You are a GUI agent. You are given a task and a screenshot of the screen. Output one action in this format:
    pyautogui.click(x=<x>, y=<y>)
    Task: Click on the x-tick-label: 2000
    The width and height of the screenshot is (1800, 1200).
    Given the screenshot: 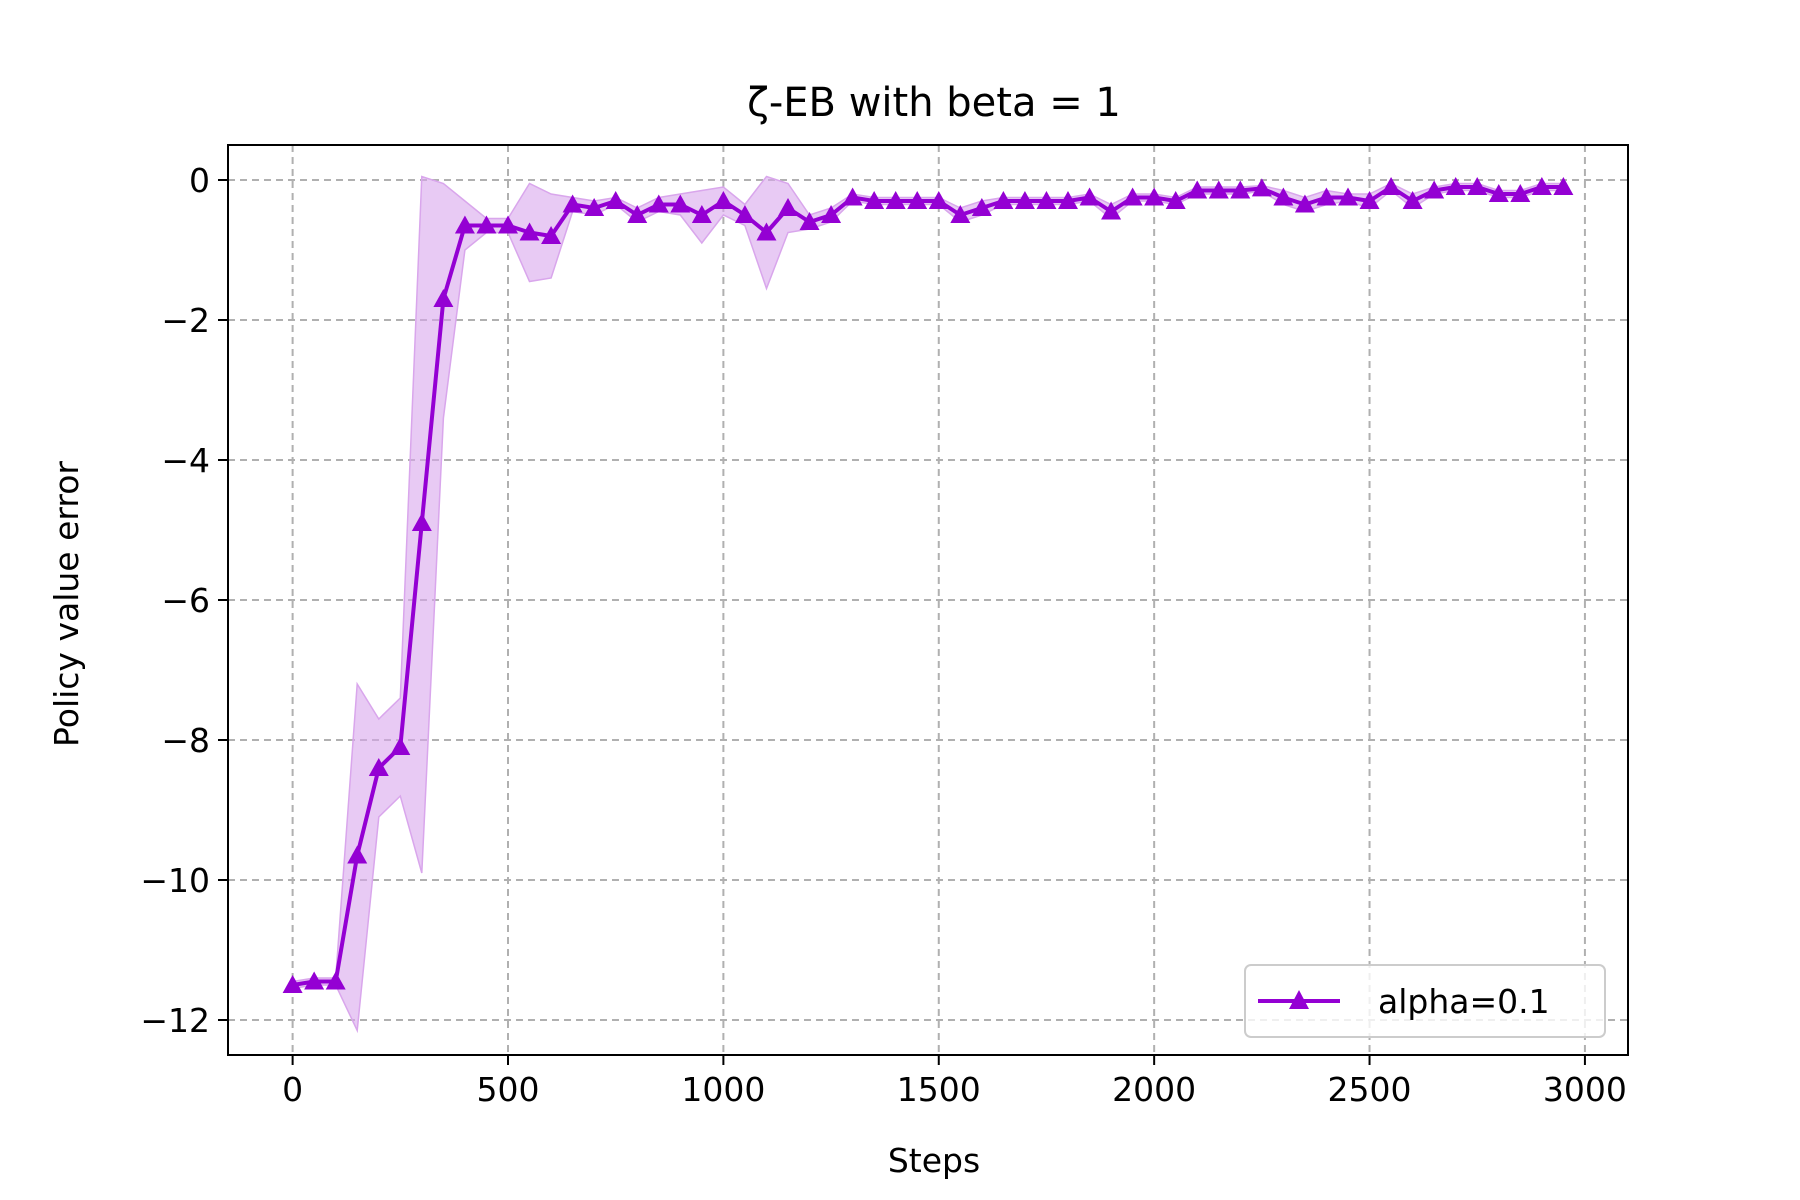 What is the action you would take?
    pyautogui.click(x=1154, y=1089)
    